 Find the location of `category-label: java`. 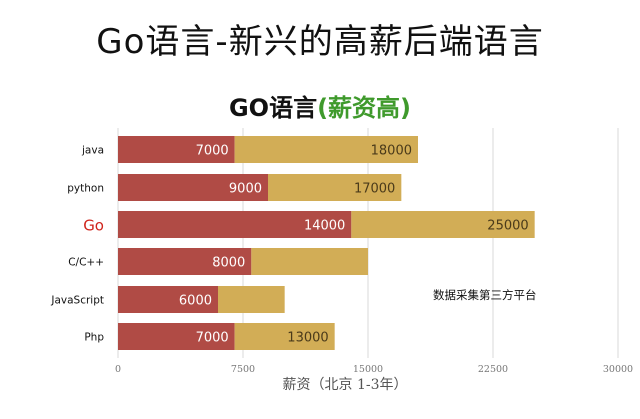

category-label: java is located at coordinates (92, 151).